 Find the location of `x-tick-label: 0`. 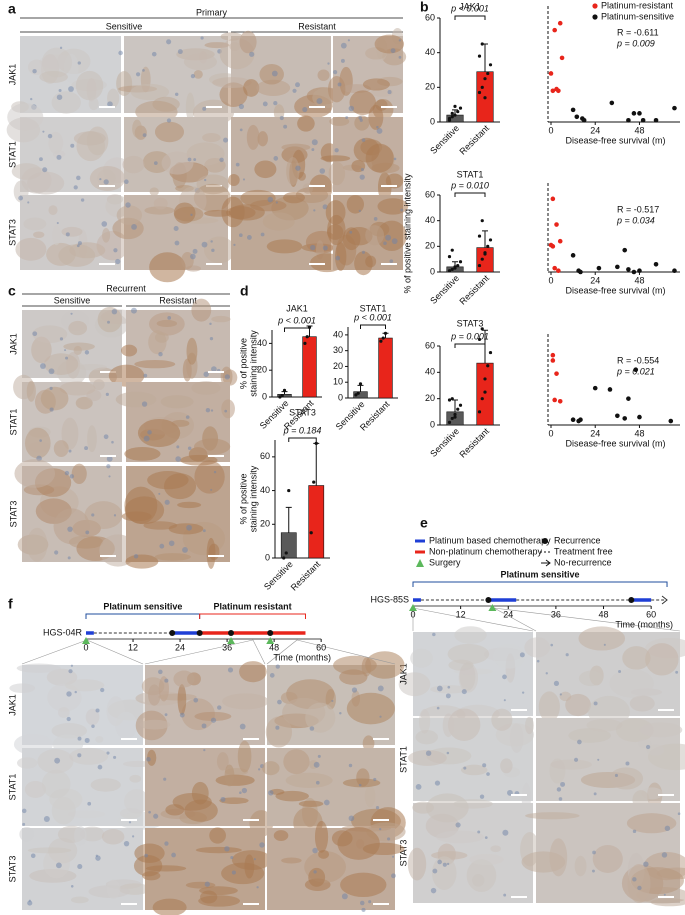

x-tick-label: 0 is located at coordinates (412, 614).